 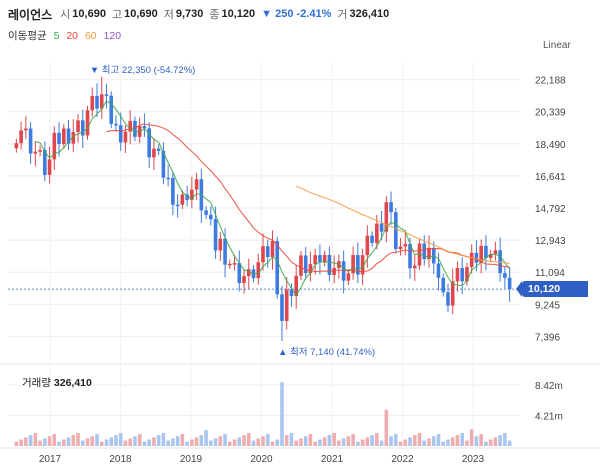 I want to click on open-value: 10,690, so click(x=89, y=14).